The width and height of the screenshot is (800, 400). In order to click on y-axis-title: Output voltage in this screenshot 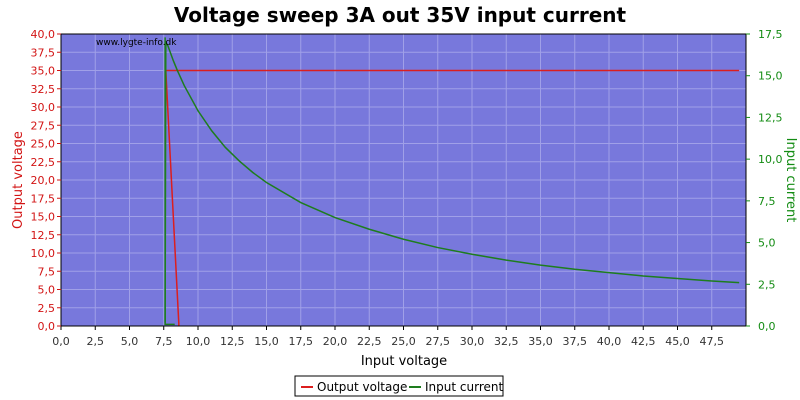, I will do `click(18, 180)`.